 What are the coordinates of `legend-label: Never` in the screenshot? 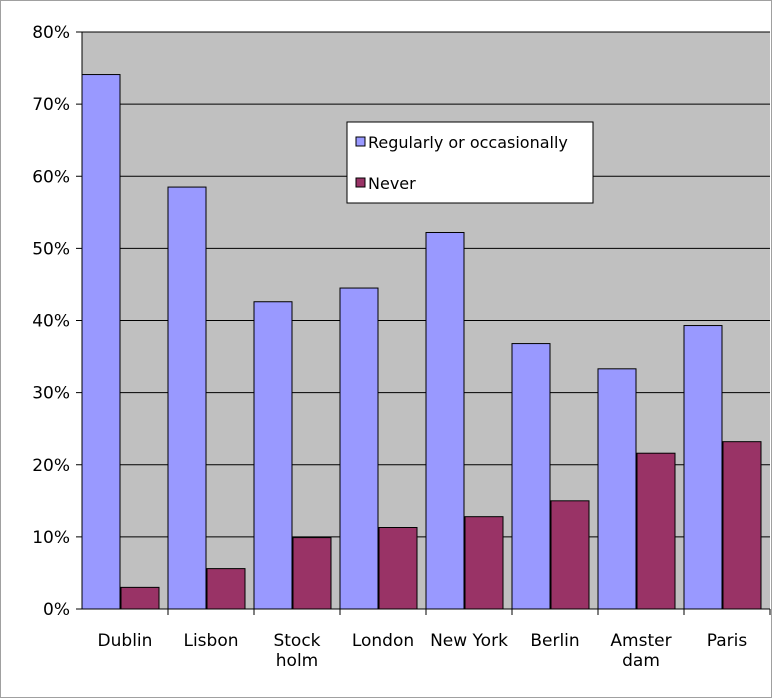 It's located at (392, 183).